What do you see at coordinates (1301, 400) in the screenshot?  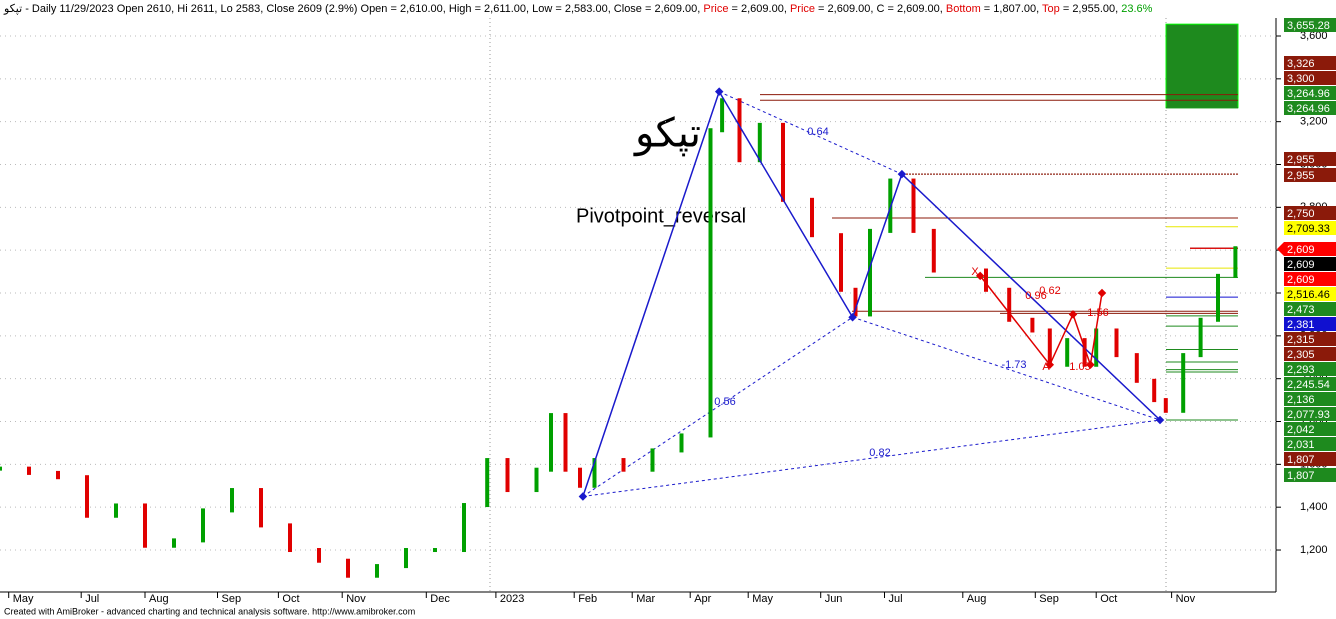 I see `price-label: 2,136` at bounding box center [1301, 400].